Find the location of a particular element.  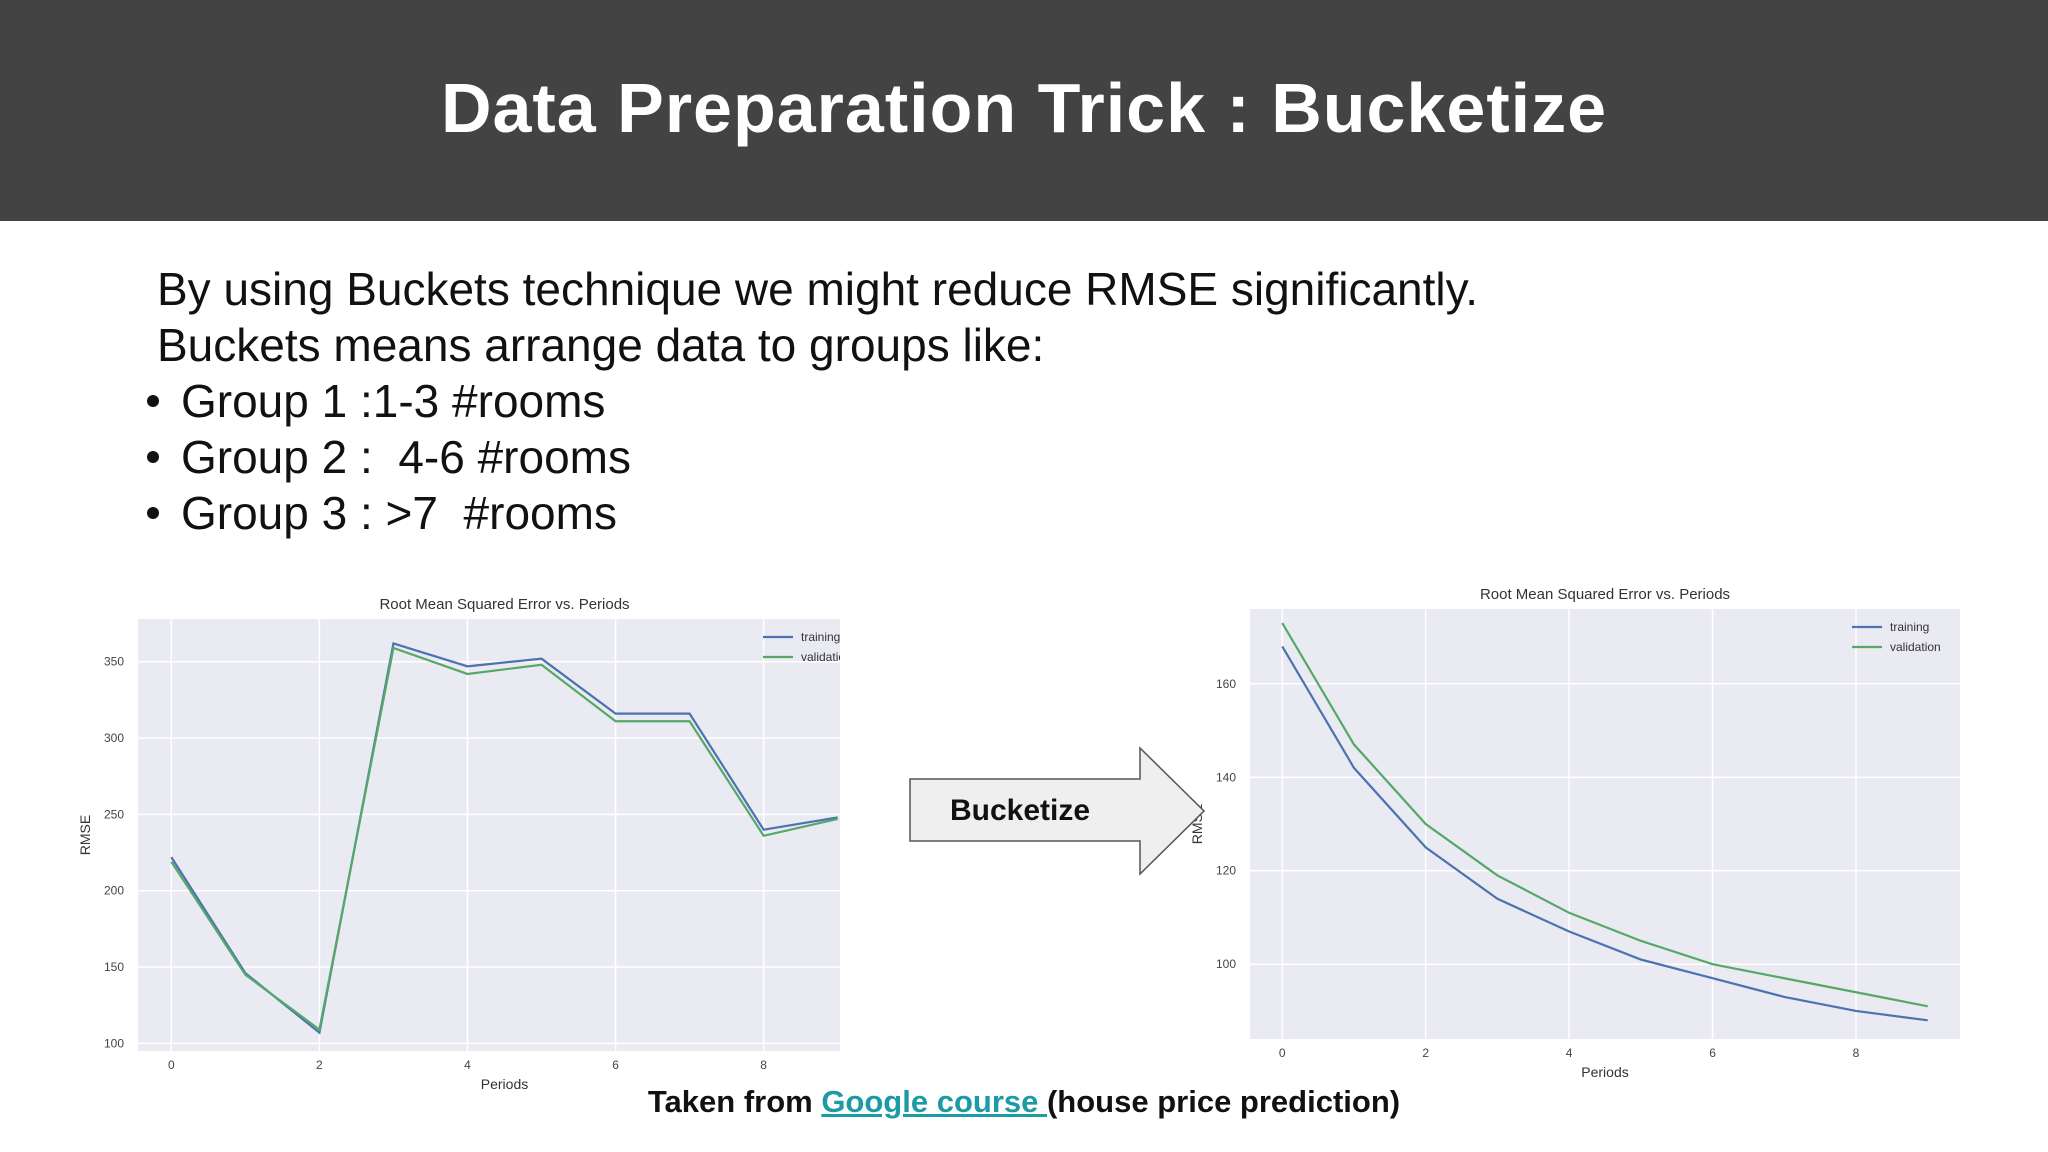

y-tick-label: 250 is located at coordinates (114, 814).